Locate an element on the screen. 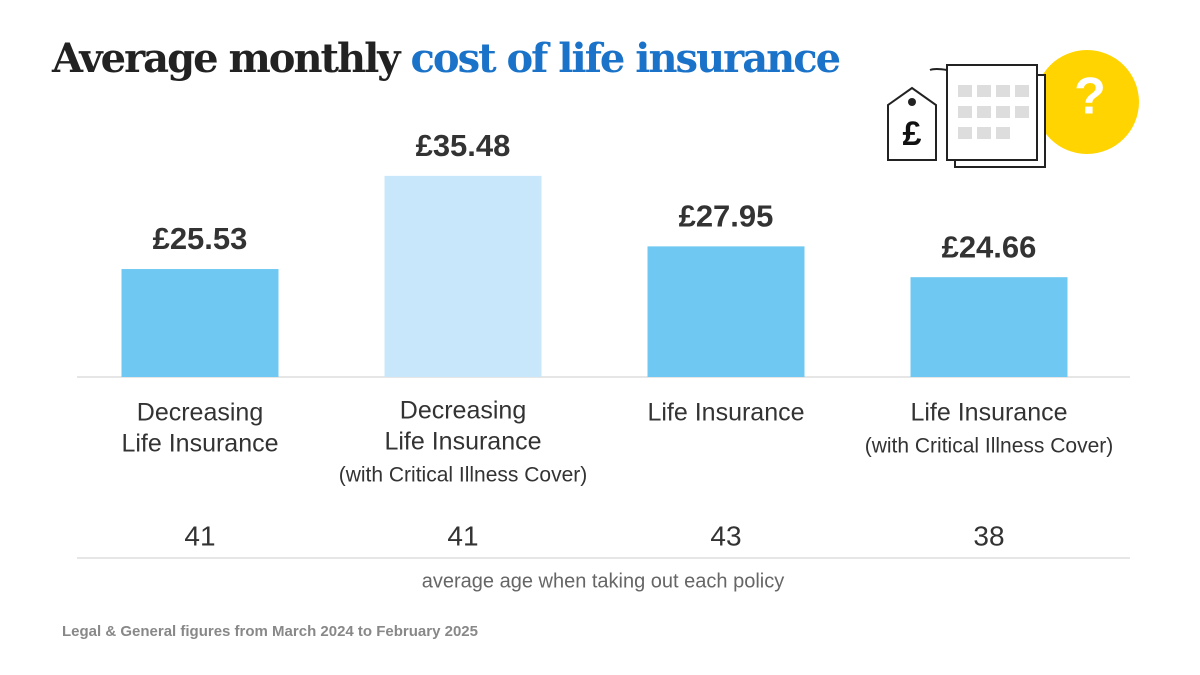 This screenshot has width=1200, height=675. value-label: £27.95 is located at coordinates (726, 216).